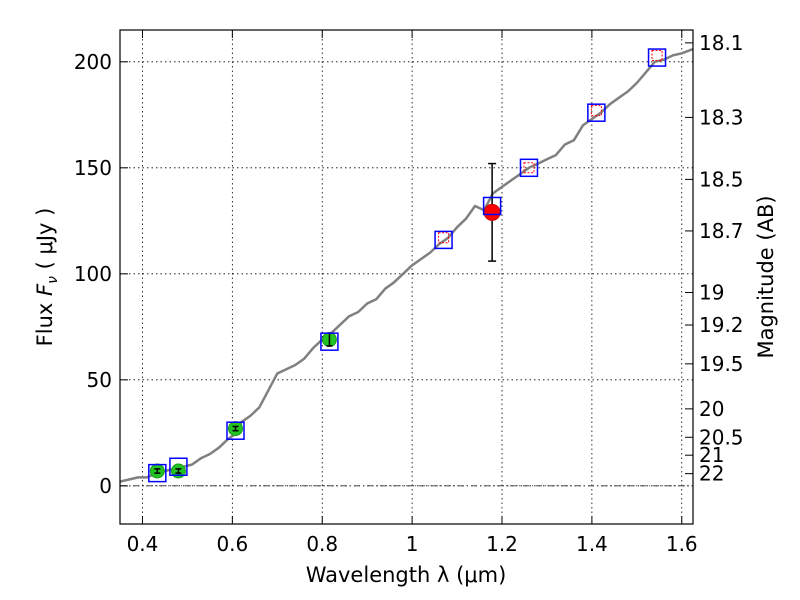  What do you see at coordinates (721, 179) in the screenshot?
I see `magnitude-tick-label: 18.5` at bounding box center [721, 179].